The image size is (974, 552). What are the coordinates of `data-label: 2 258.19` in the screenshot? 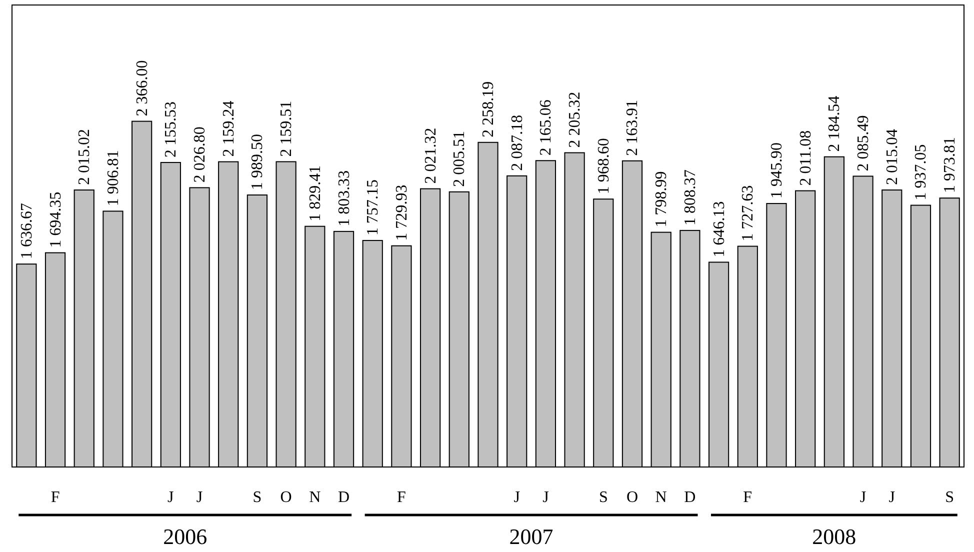 It's located at (488, 109).